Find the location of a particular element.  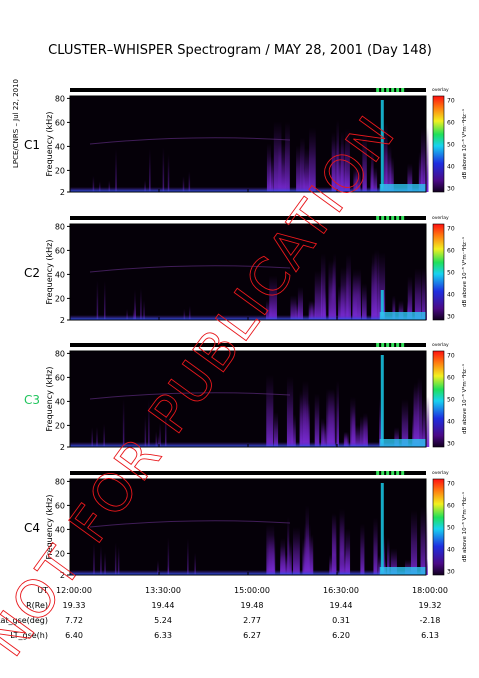

ephemeris-cell: 19.44 is located at coordinates (341, 605).